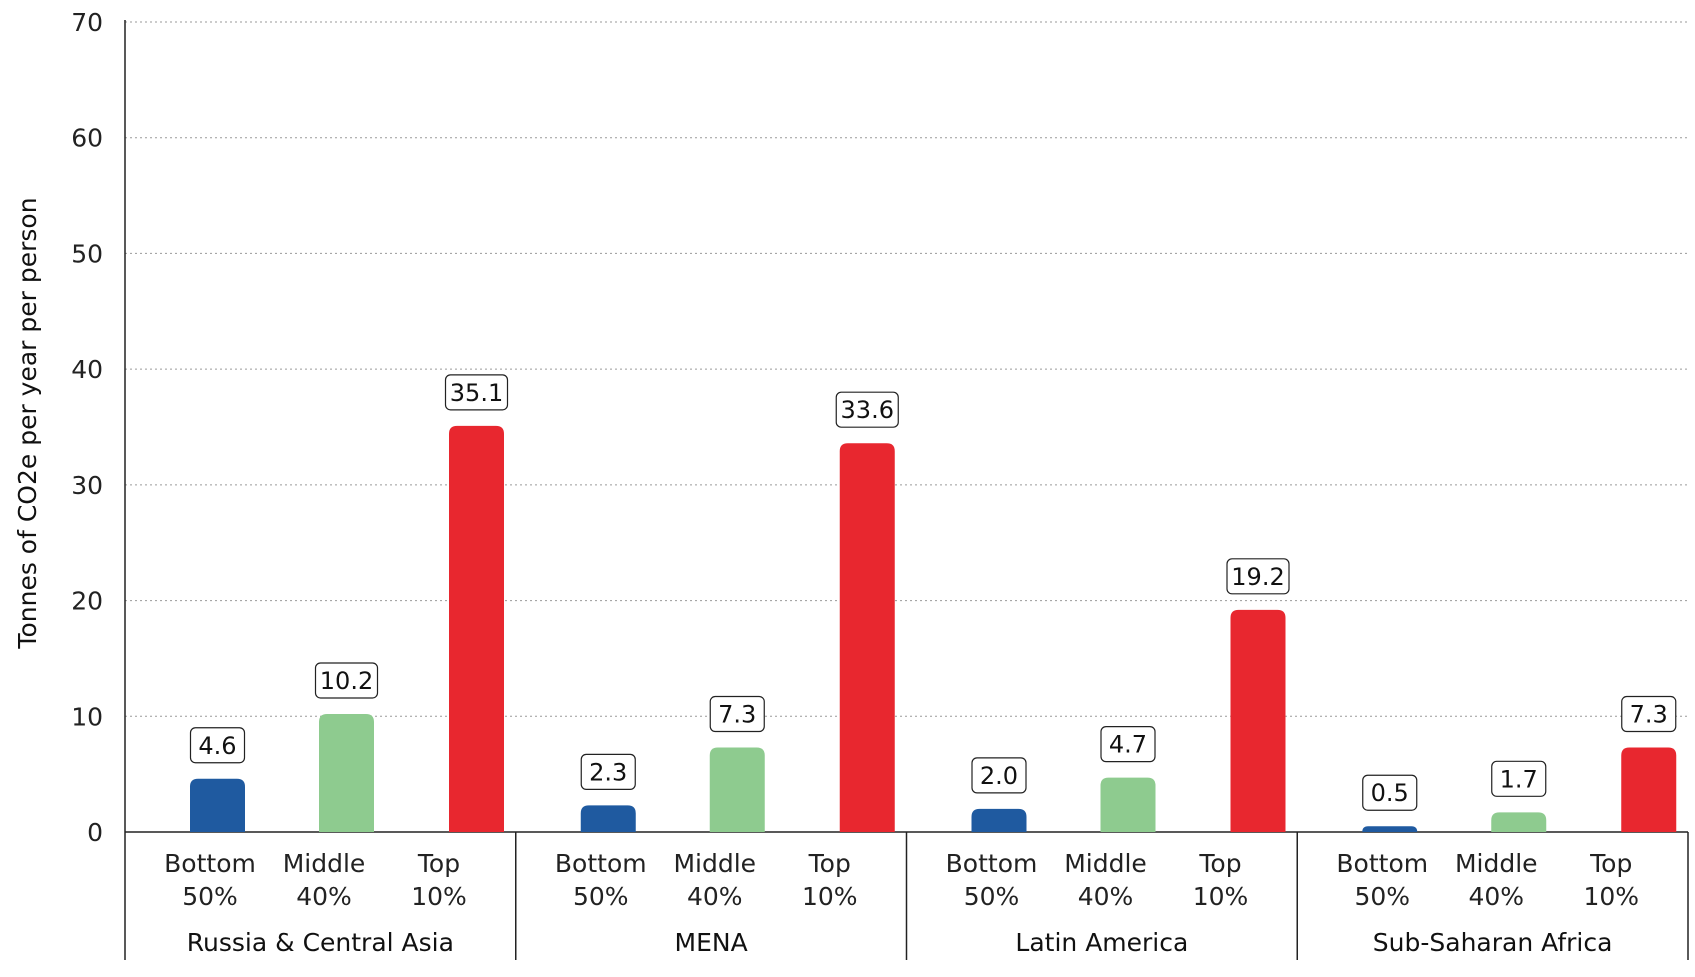  I want to click on y-tick-label: 50, so click(87, 253).